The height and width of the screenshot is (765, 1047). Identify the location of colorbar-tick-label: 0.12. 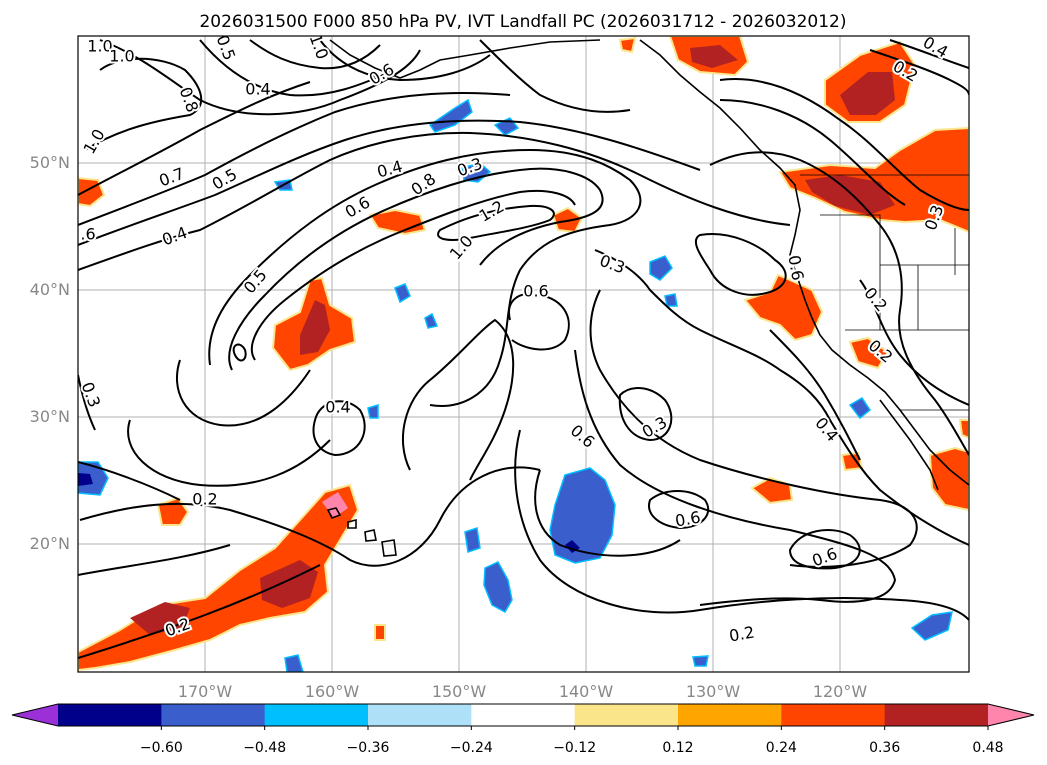
(677, 748).